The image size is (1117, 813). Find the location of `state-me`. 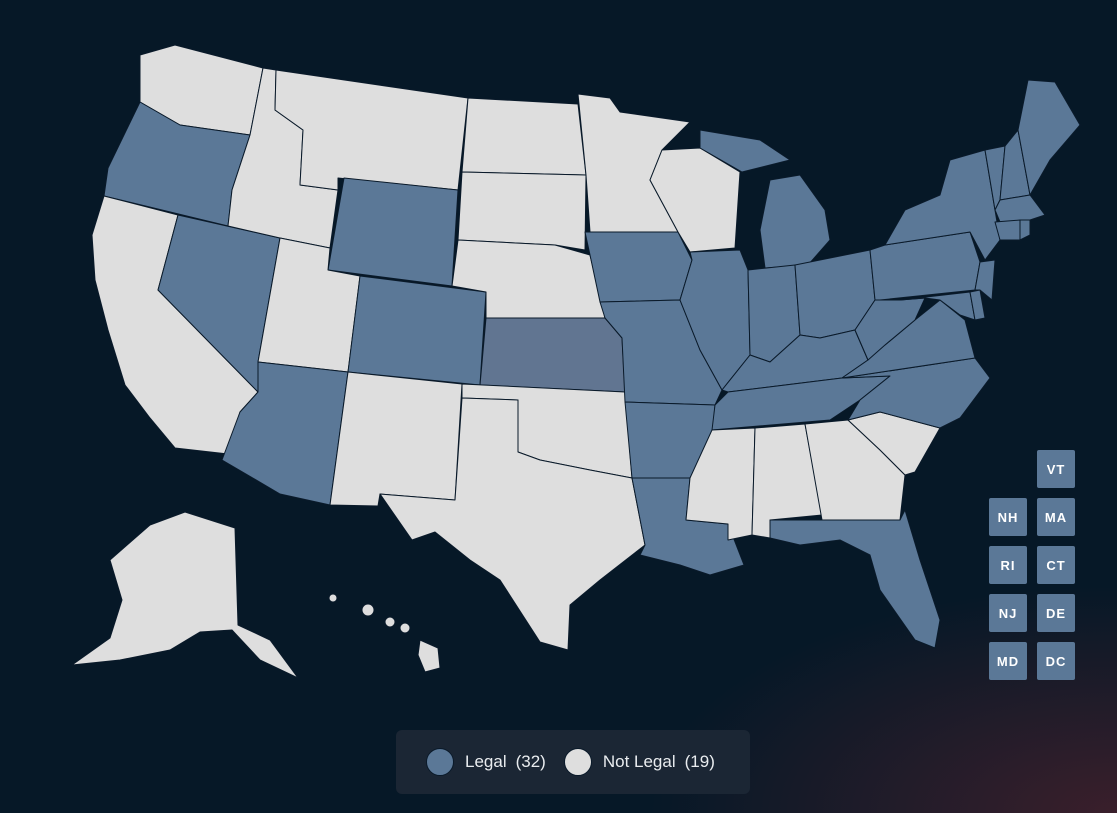

state-me is located at coordinates (1049, 137).